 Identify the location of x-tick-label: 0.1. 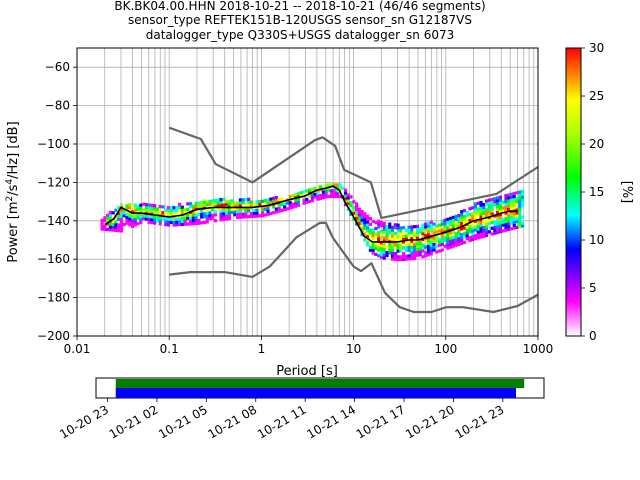
(169, 349).